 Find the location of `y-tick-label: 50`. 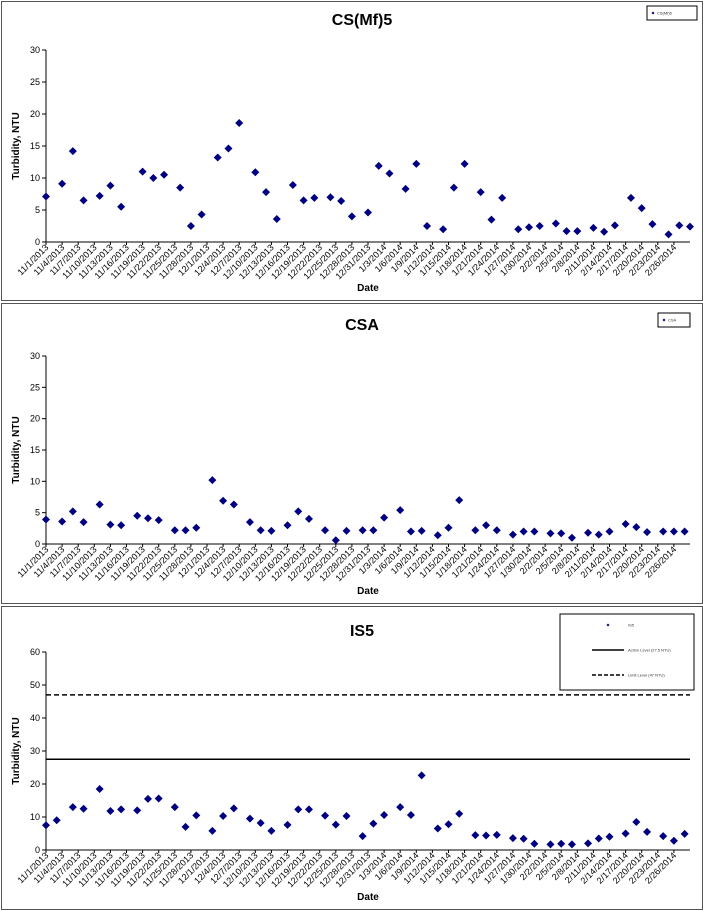

y-tick-label: 50 is located at coordinates (35, 685).